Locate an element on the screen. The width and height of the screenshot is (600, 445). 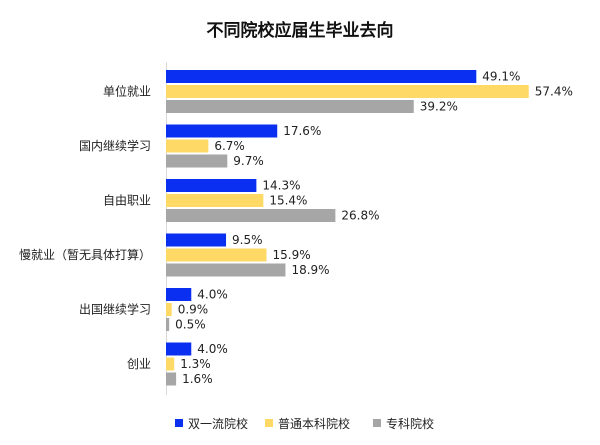
value-label: 39.2% is located at coordinates (439, 107).